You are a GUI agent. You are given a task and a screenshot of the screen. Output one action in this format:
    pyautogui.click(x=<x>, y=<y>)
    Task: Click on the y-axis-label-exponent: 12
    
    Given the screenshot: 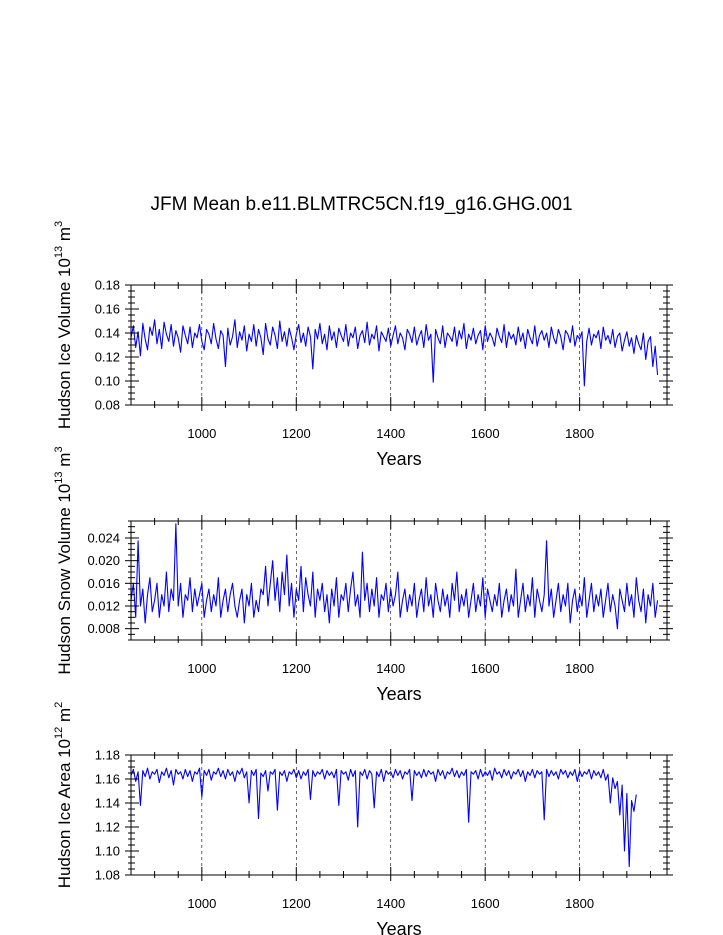 What is the action you would take?
    pyautogui.click(x=59, y=733)
    